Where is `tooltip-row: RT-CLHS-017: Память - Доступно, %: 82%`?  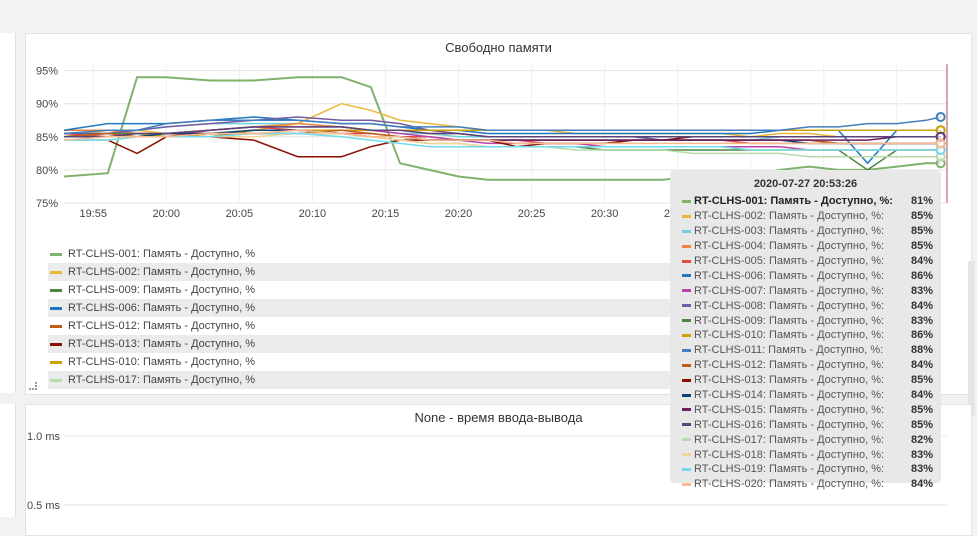
tooltip-row: RT-CLHS-017: Память - Доступно, %: 82% is located at coordinates (805, 439).